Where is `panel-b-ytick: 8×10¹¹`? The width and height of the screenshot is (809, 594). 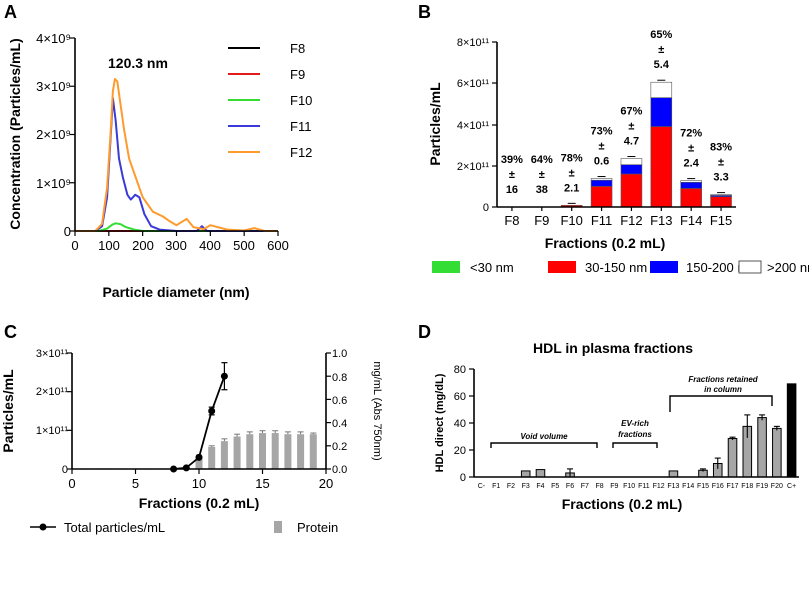
panel-b-ytick: 8×10¹¹ is located at coordinates (473, 43).